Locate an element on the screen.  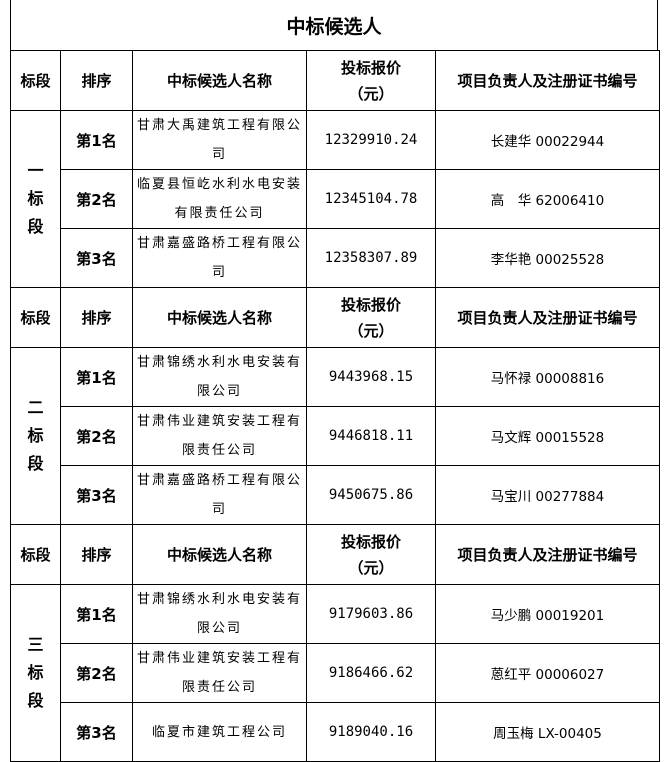
project-manager: 马少鹏 00019201 is located at coordinates (547, 614).